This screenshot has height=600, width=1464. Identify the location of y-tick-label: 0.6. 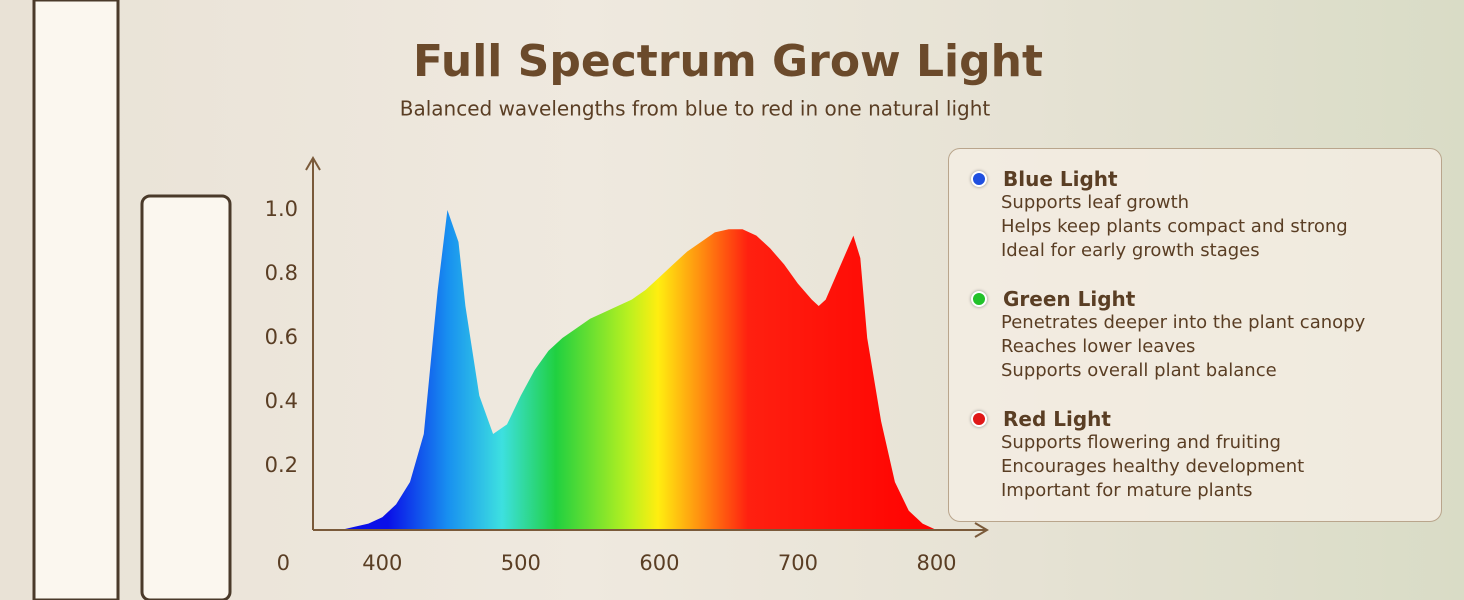
(281, 337).